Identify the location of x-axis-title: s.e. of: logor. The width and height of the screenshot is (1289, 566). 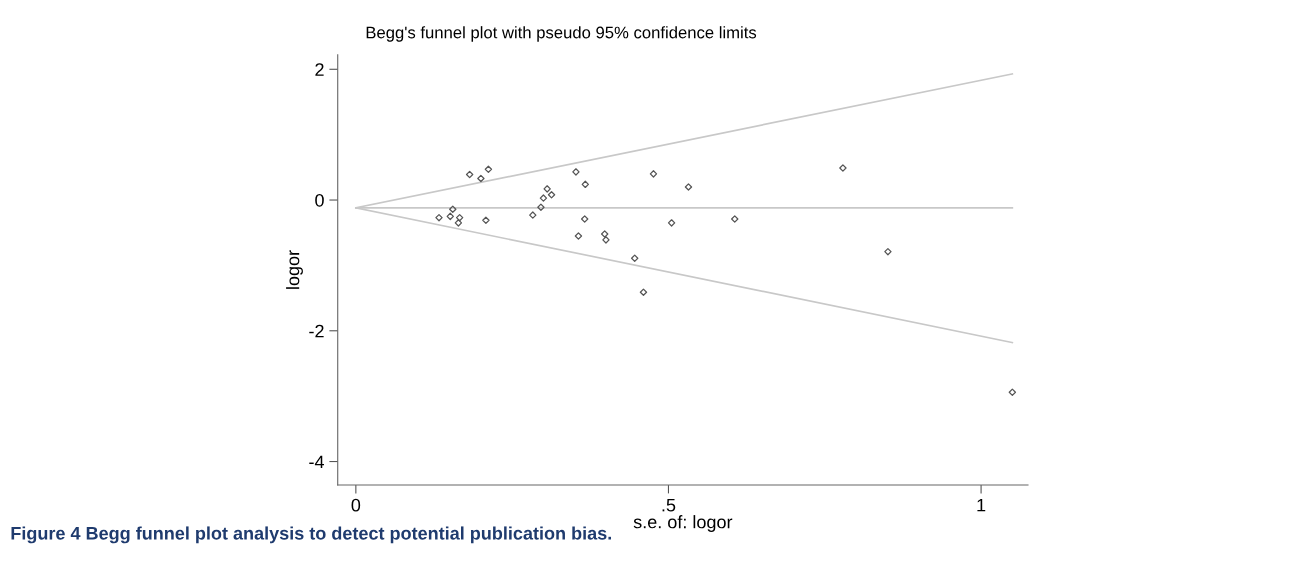
(683, 523).